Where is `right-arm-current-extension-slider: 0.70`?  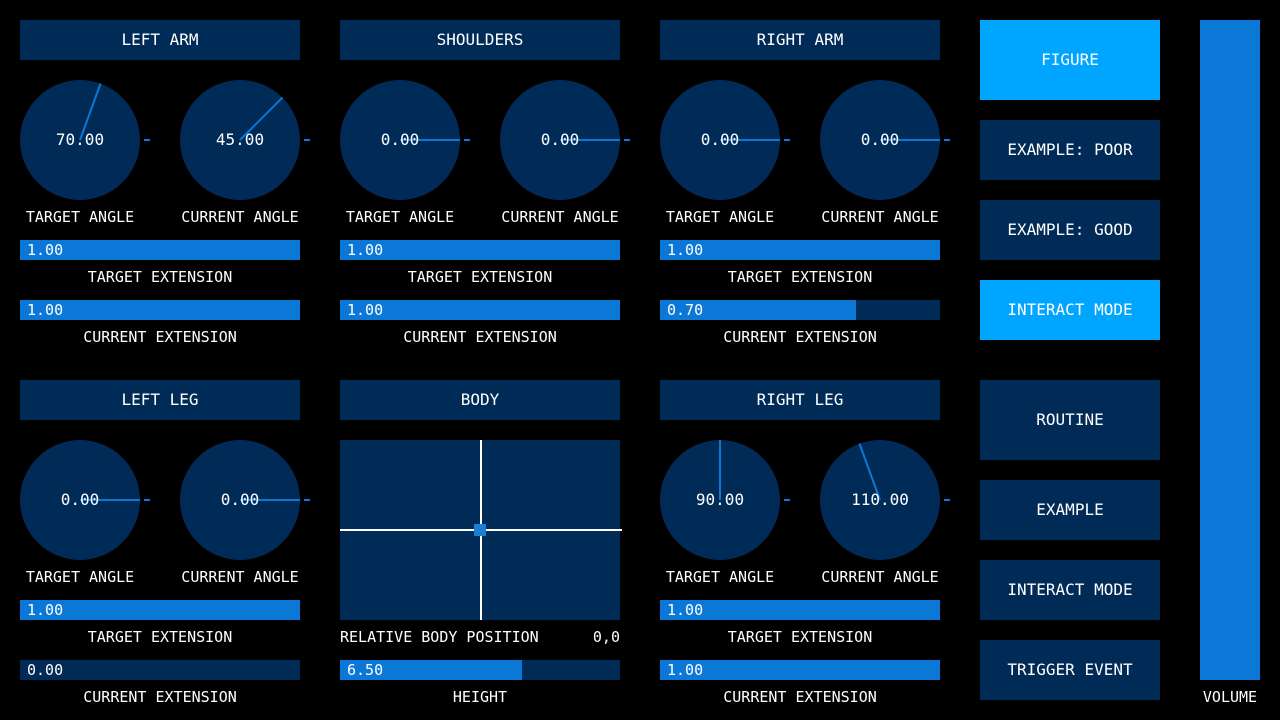
right-arm-current-extension-slider: 0.70 is located at coordinates (800, 310).